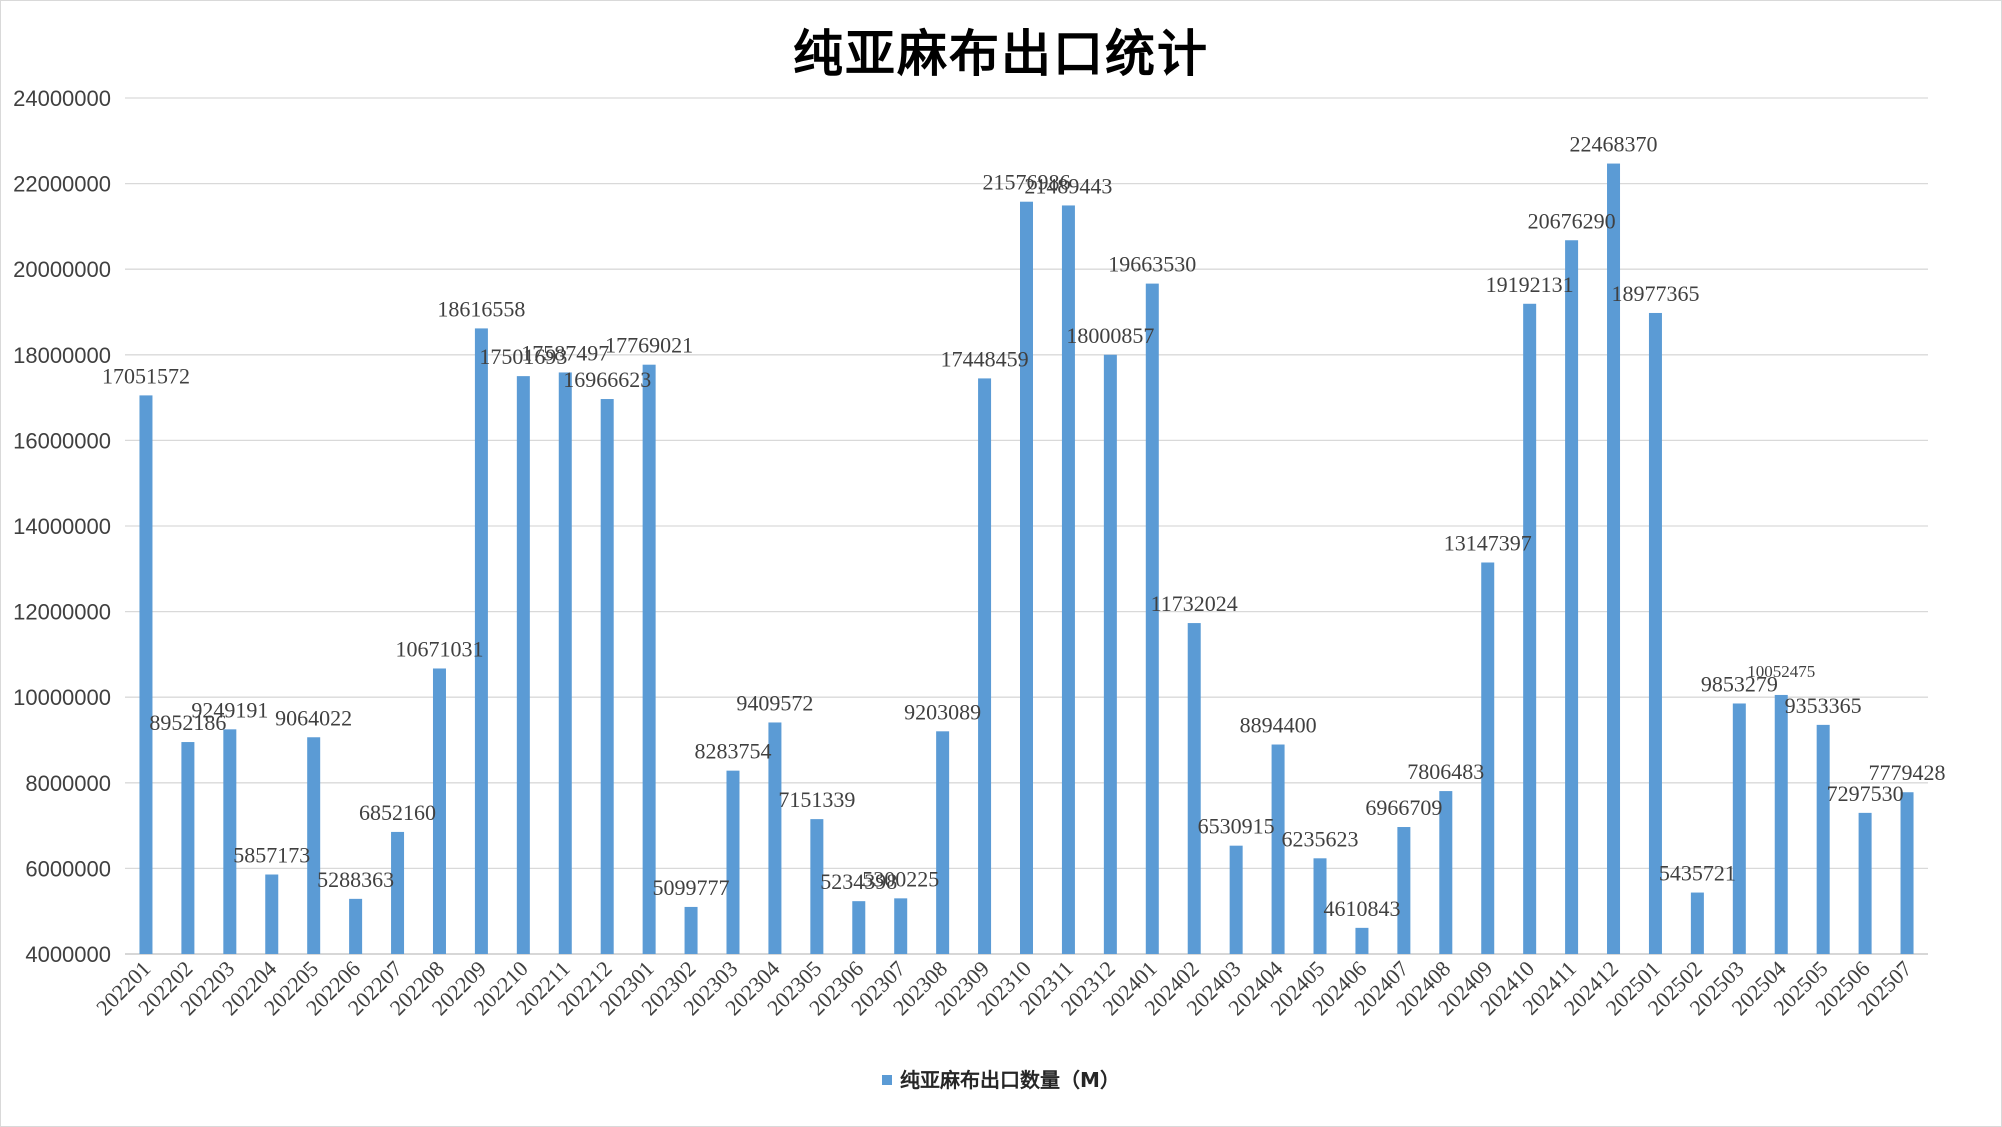 This screenshot has width=2002, height=1127. What do you see at coordinates (62, 440) in the screenshot?
I see `y-tick-label: 16000000` at bounding box center [62, 440].